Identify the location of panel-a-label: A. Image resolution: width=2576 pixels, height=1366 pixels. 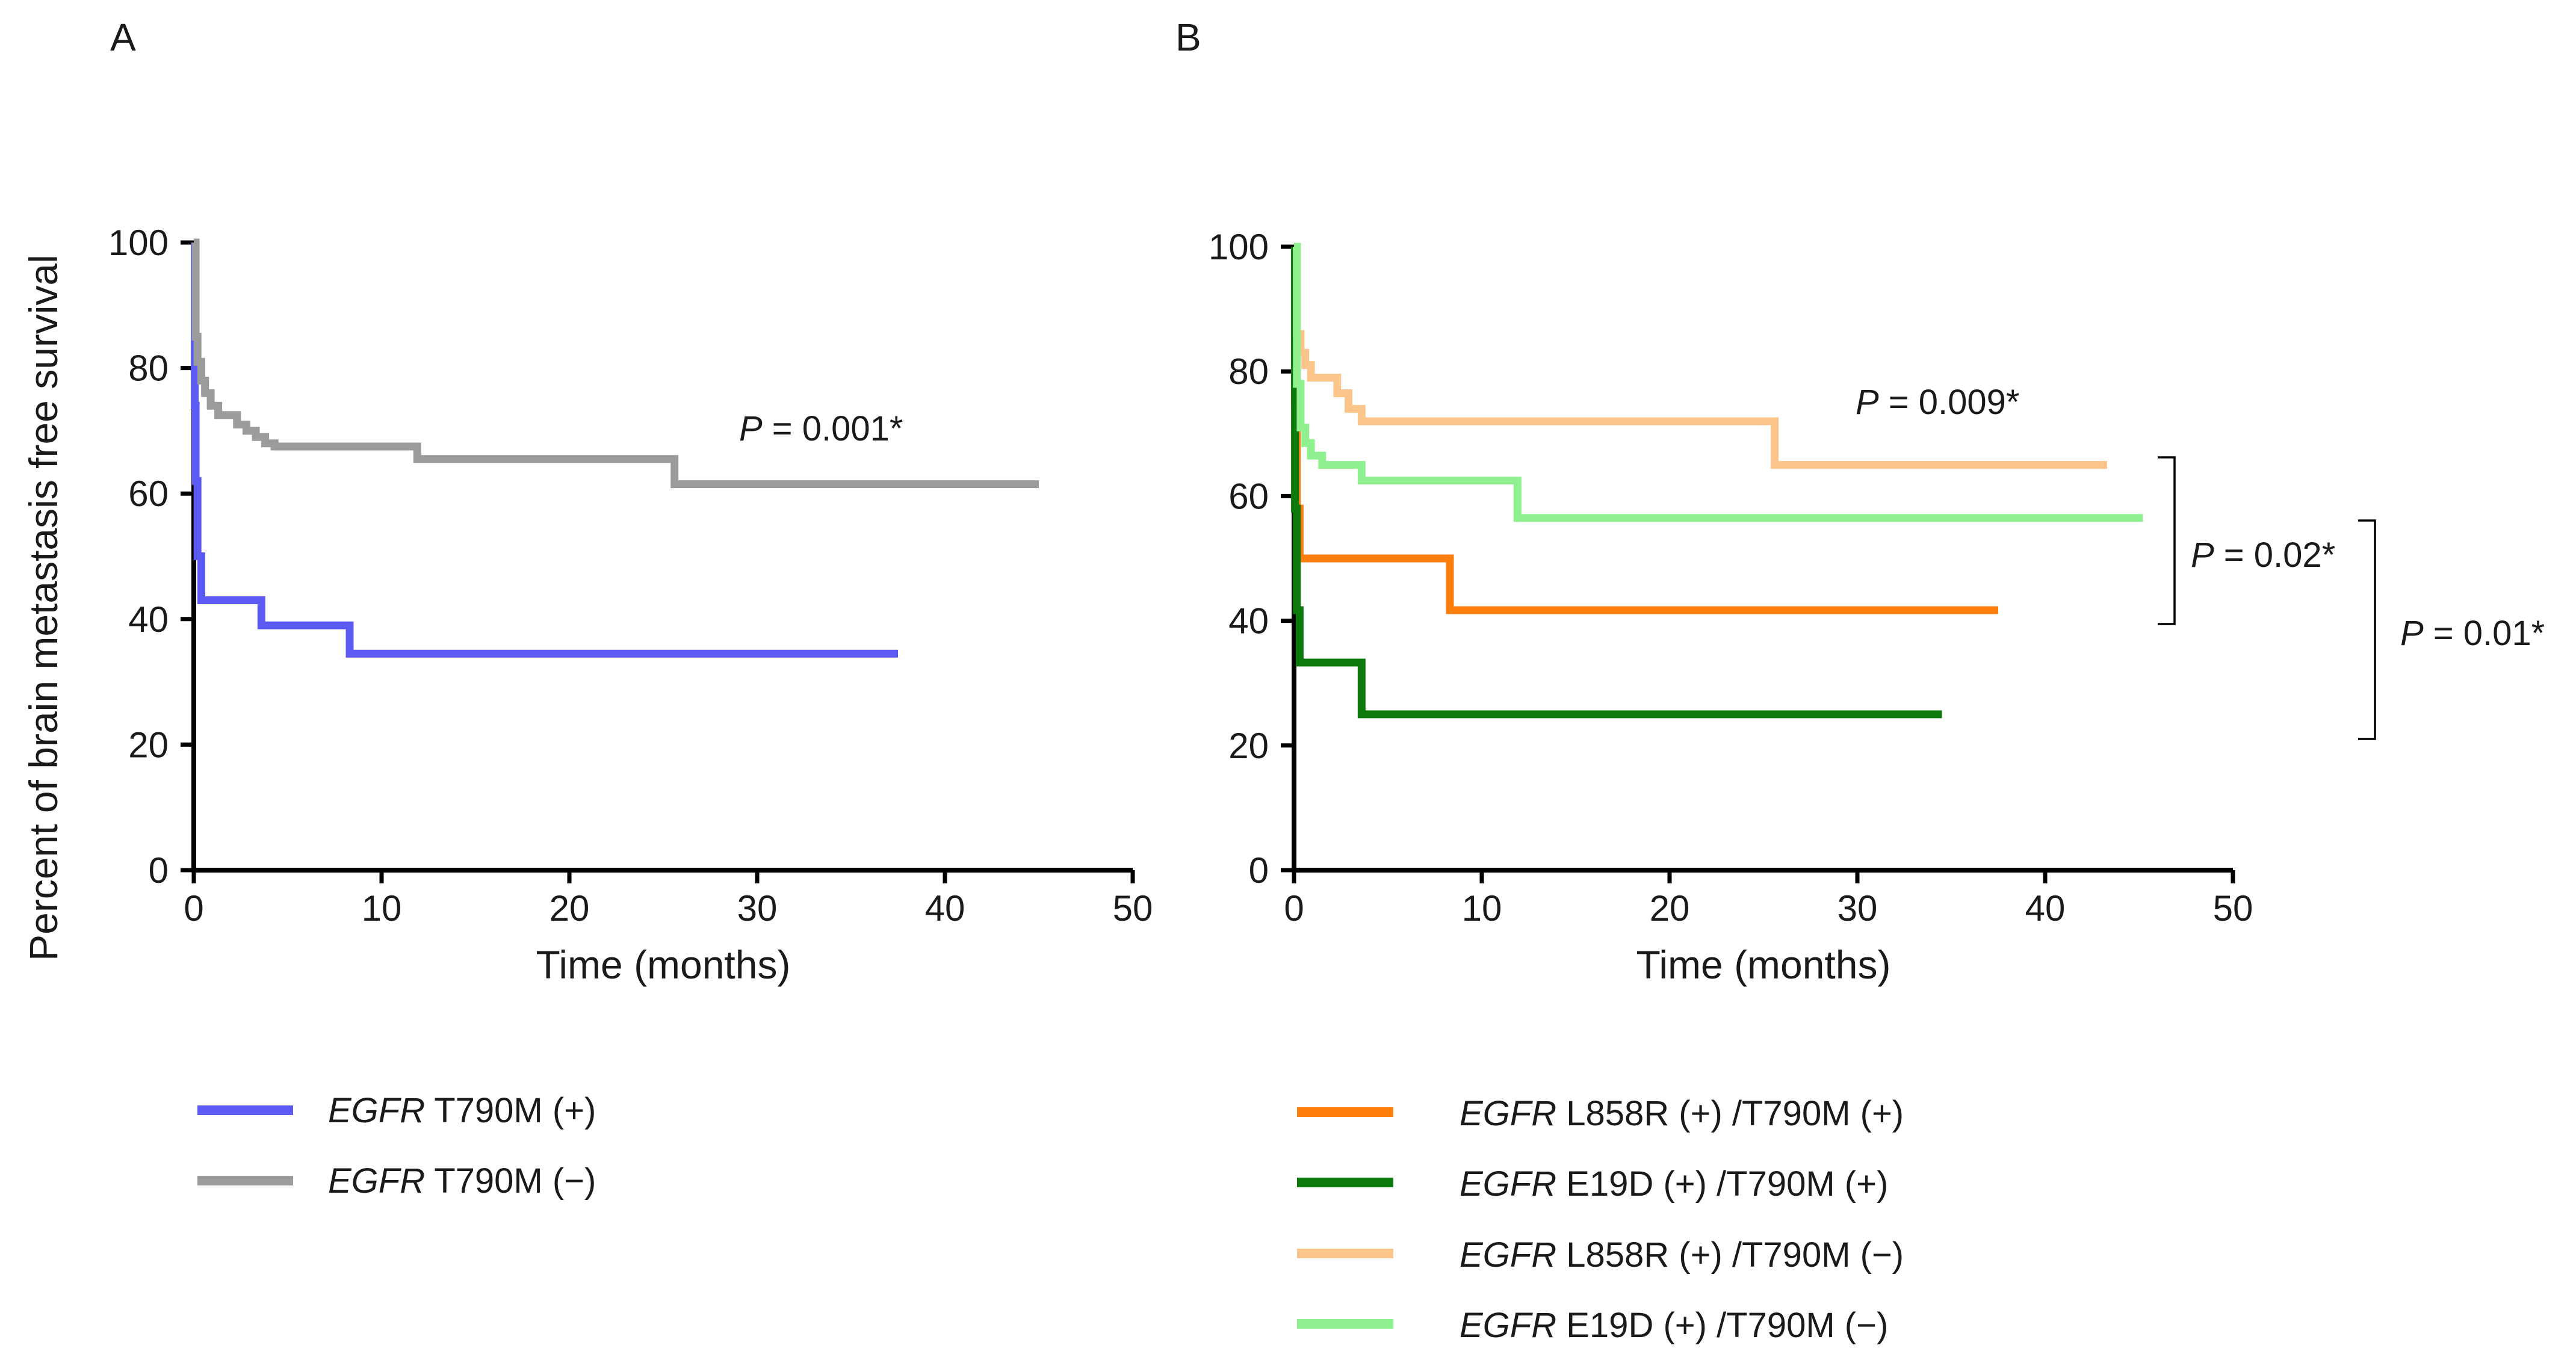
(123, 37).